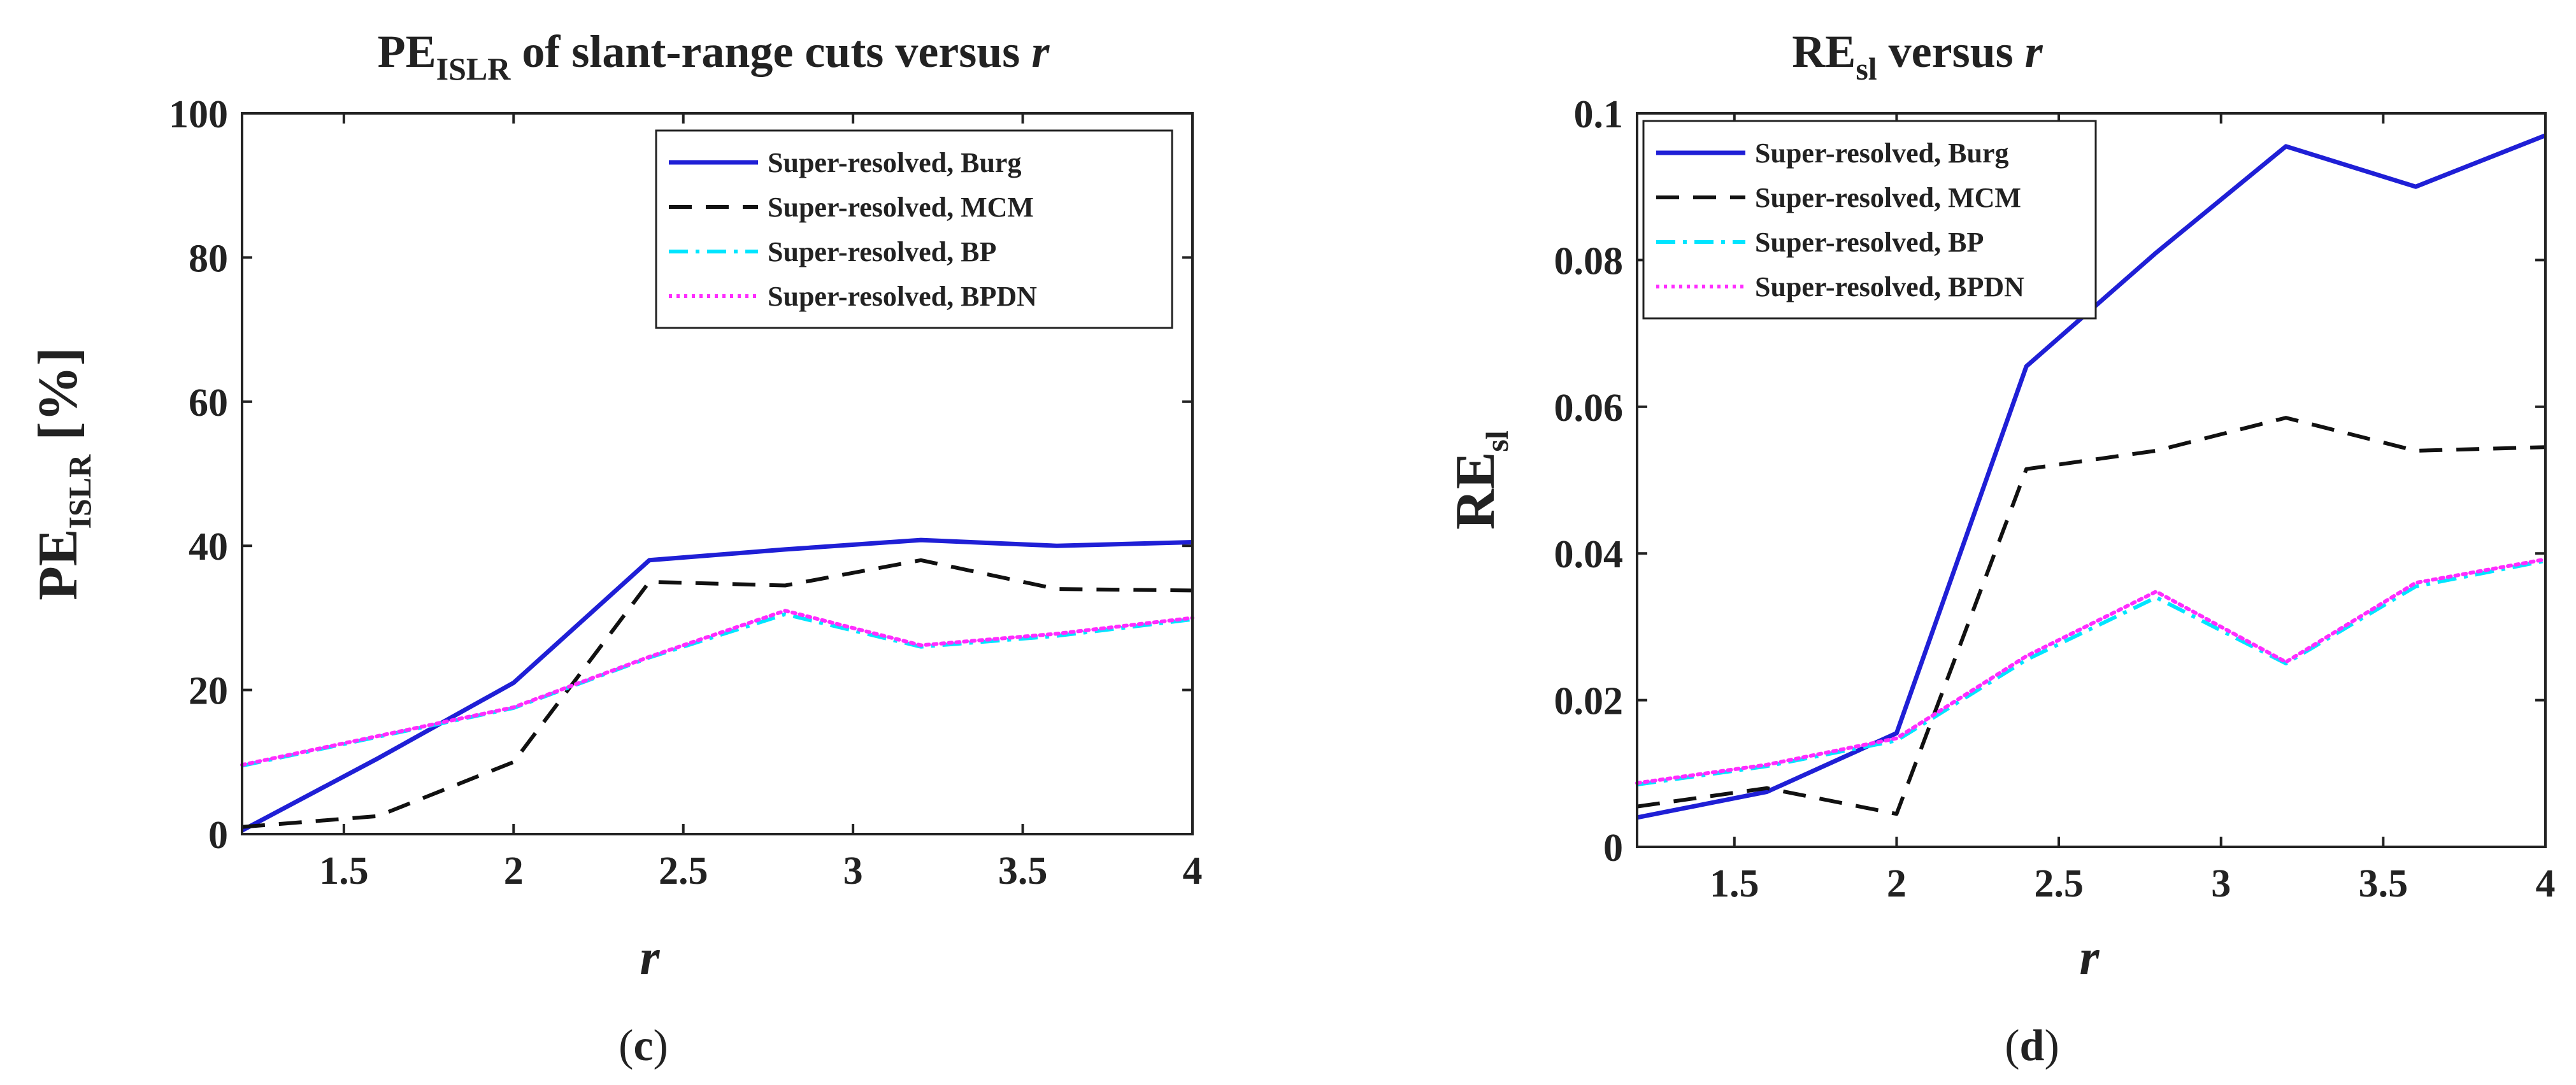  Describe the element at coordinates (198, 114) in the screenshot. I see `y-tick-label: 100` at that location.